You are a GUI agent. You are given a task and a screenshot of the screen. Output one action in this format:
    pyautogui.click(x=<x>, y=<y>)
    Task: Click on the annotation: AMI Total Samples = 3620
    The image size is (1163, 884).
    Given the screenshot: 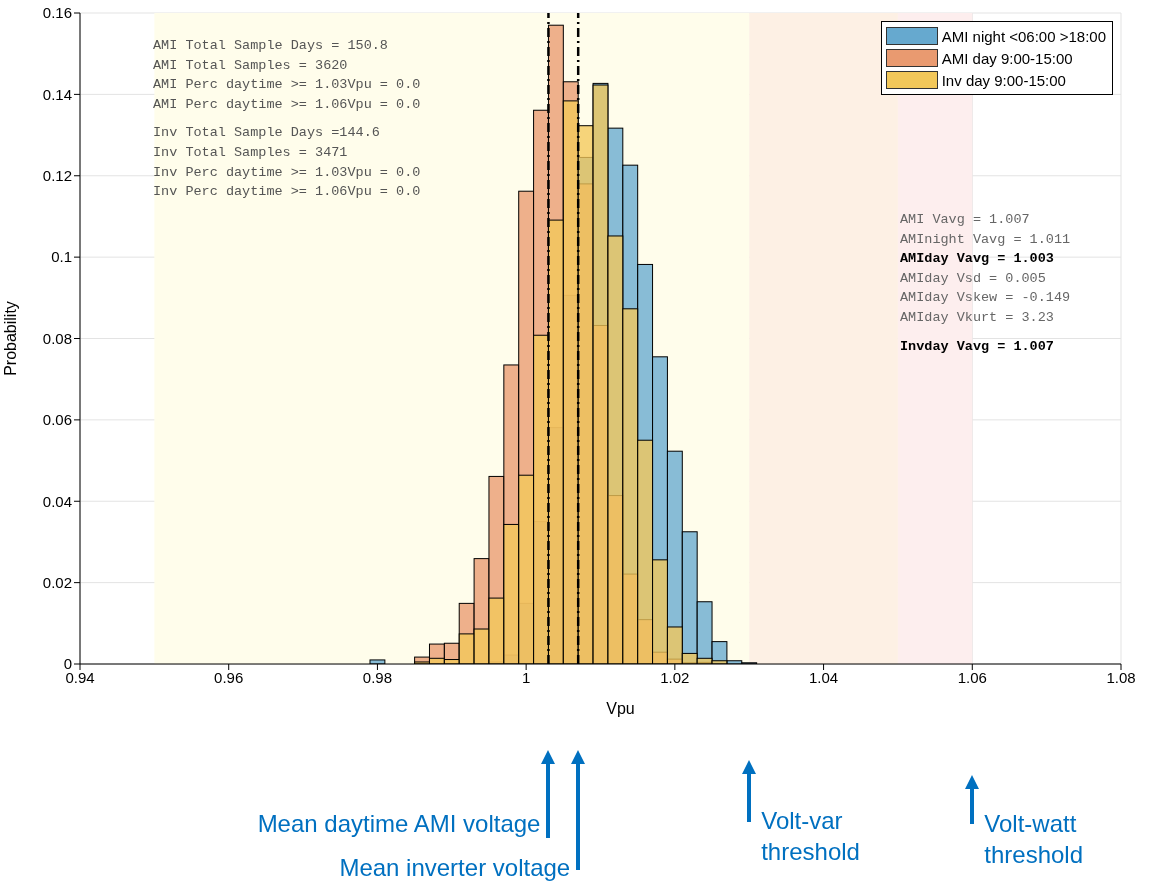 What is the action you would take?
    pyautogui.click(x=251, y=65)
    